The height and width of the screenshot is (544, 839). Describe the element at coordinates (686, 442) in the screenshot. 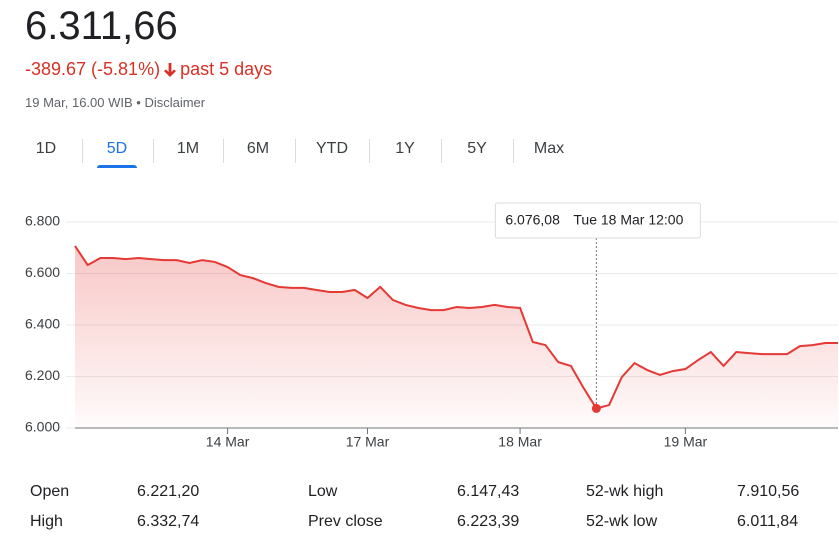

I see `x-tick-label: 19 Mar` at that location.